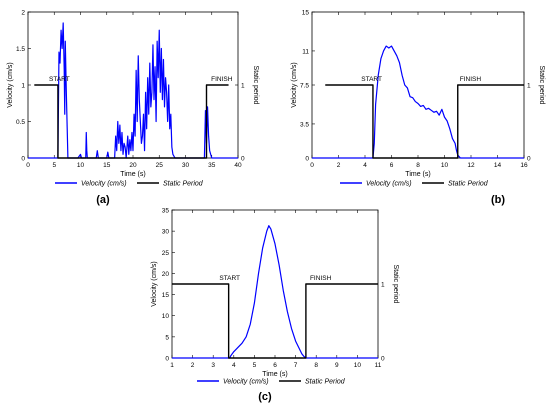 The image size is (550, 410). What do you see at coordinates (20, 122) in the screenshot?
I see `y-tick-label: 0.5` at bounding box center [20, 122].